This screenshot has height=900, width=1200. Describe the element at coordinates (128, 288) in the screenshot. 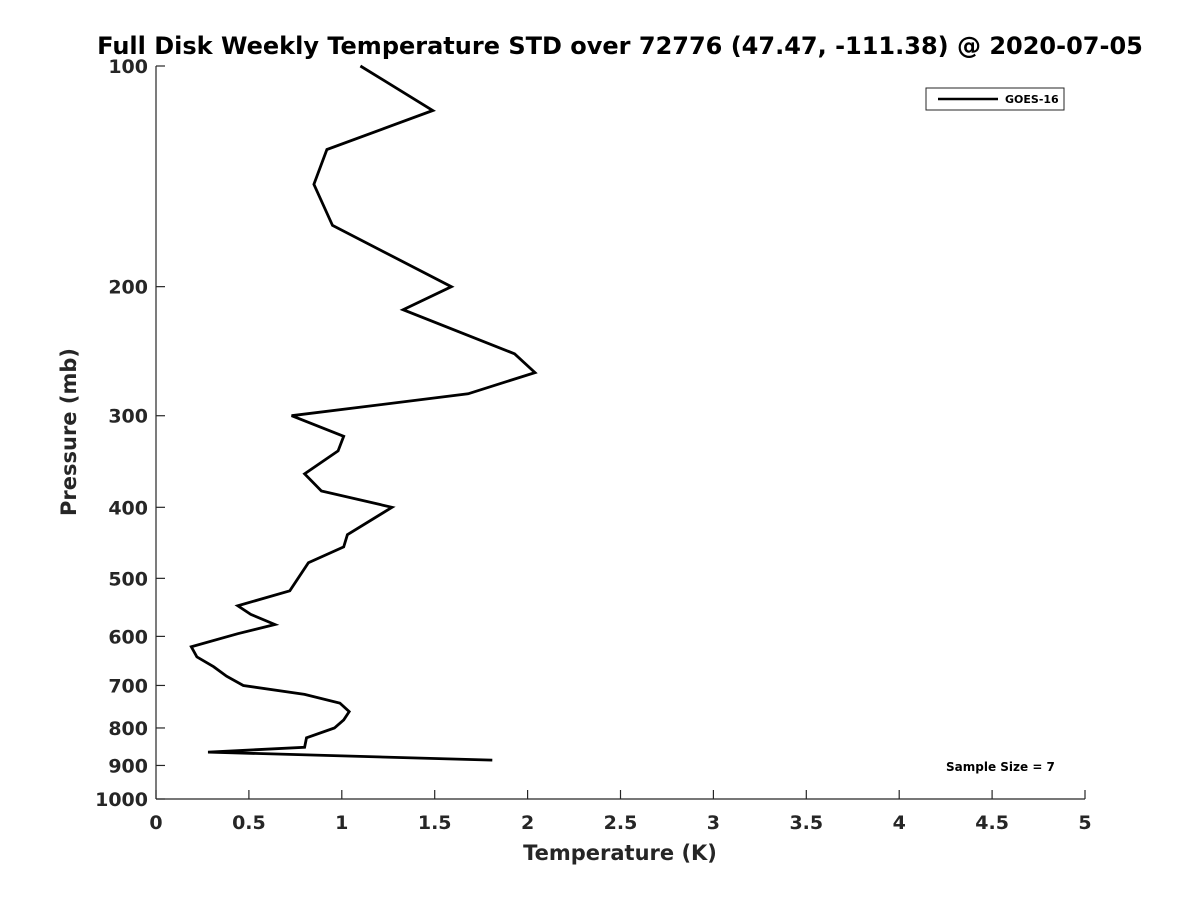

I see `y-tick-label: 200` at that location.